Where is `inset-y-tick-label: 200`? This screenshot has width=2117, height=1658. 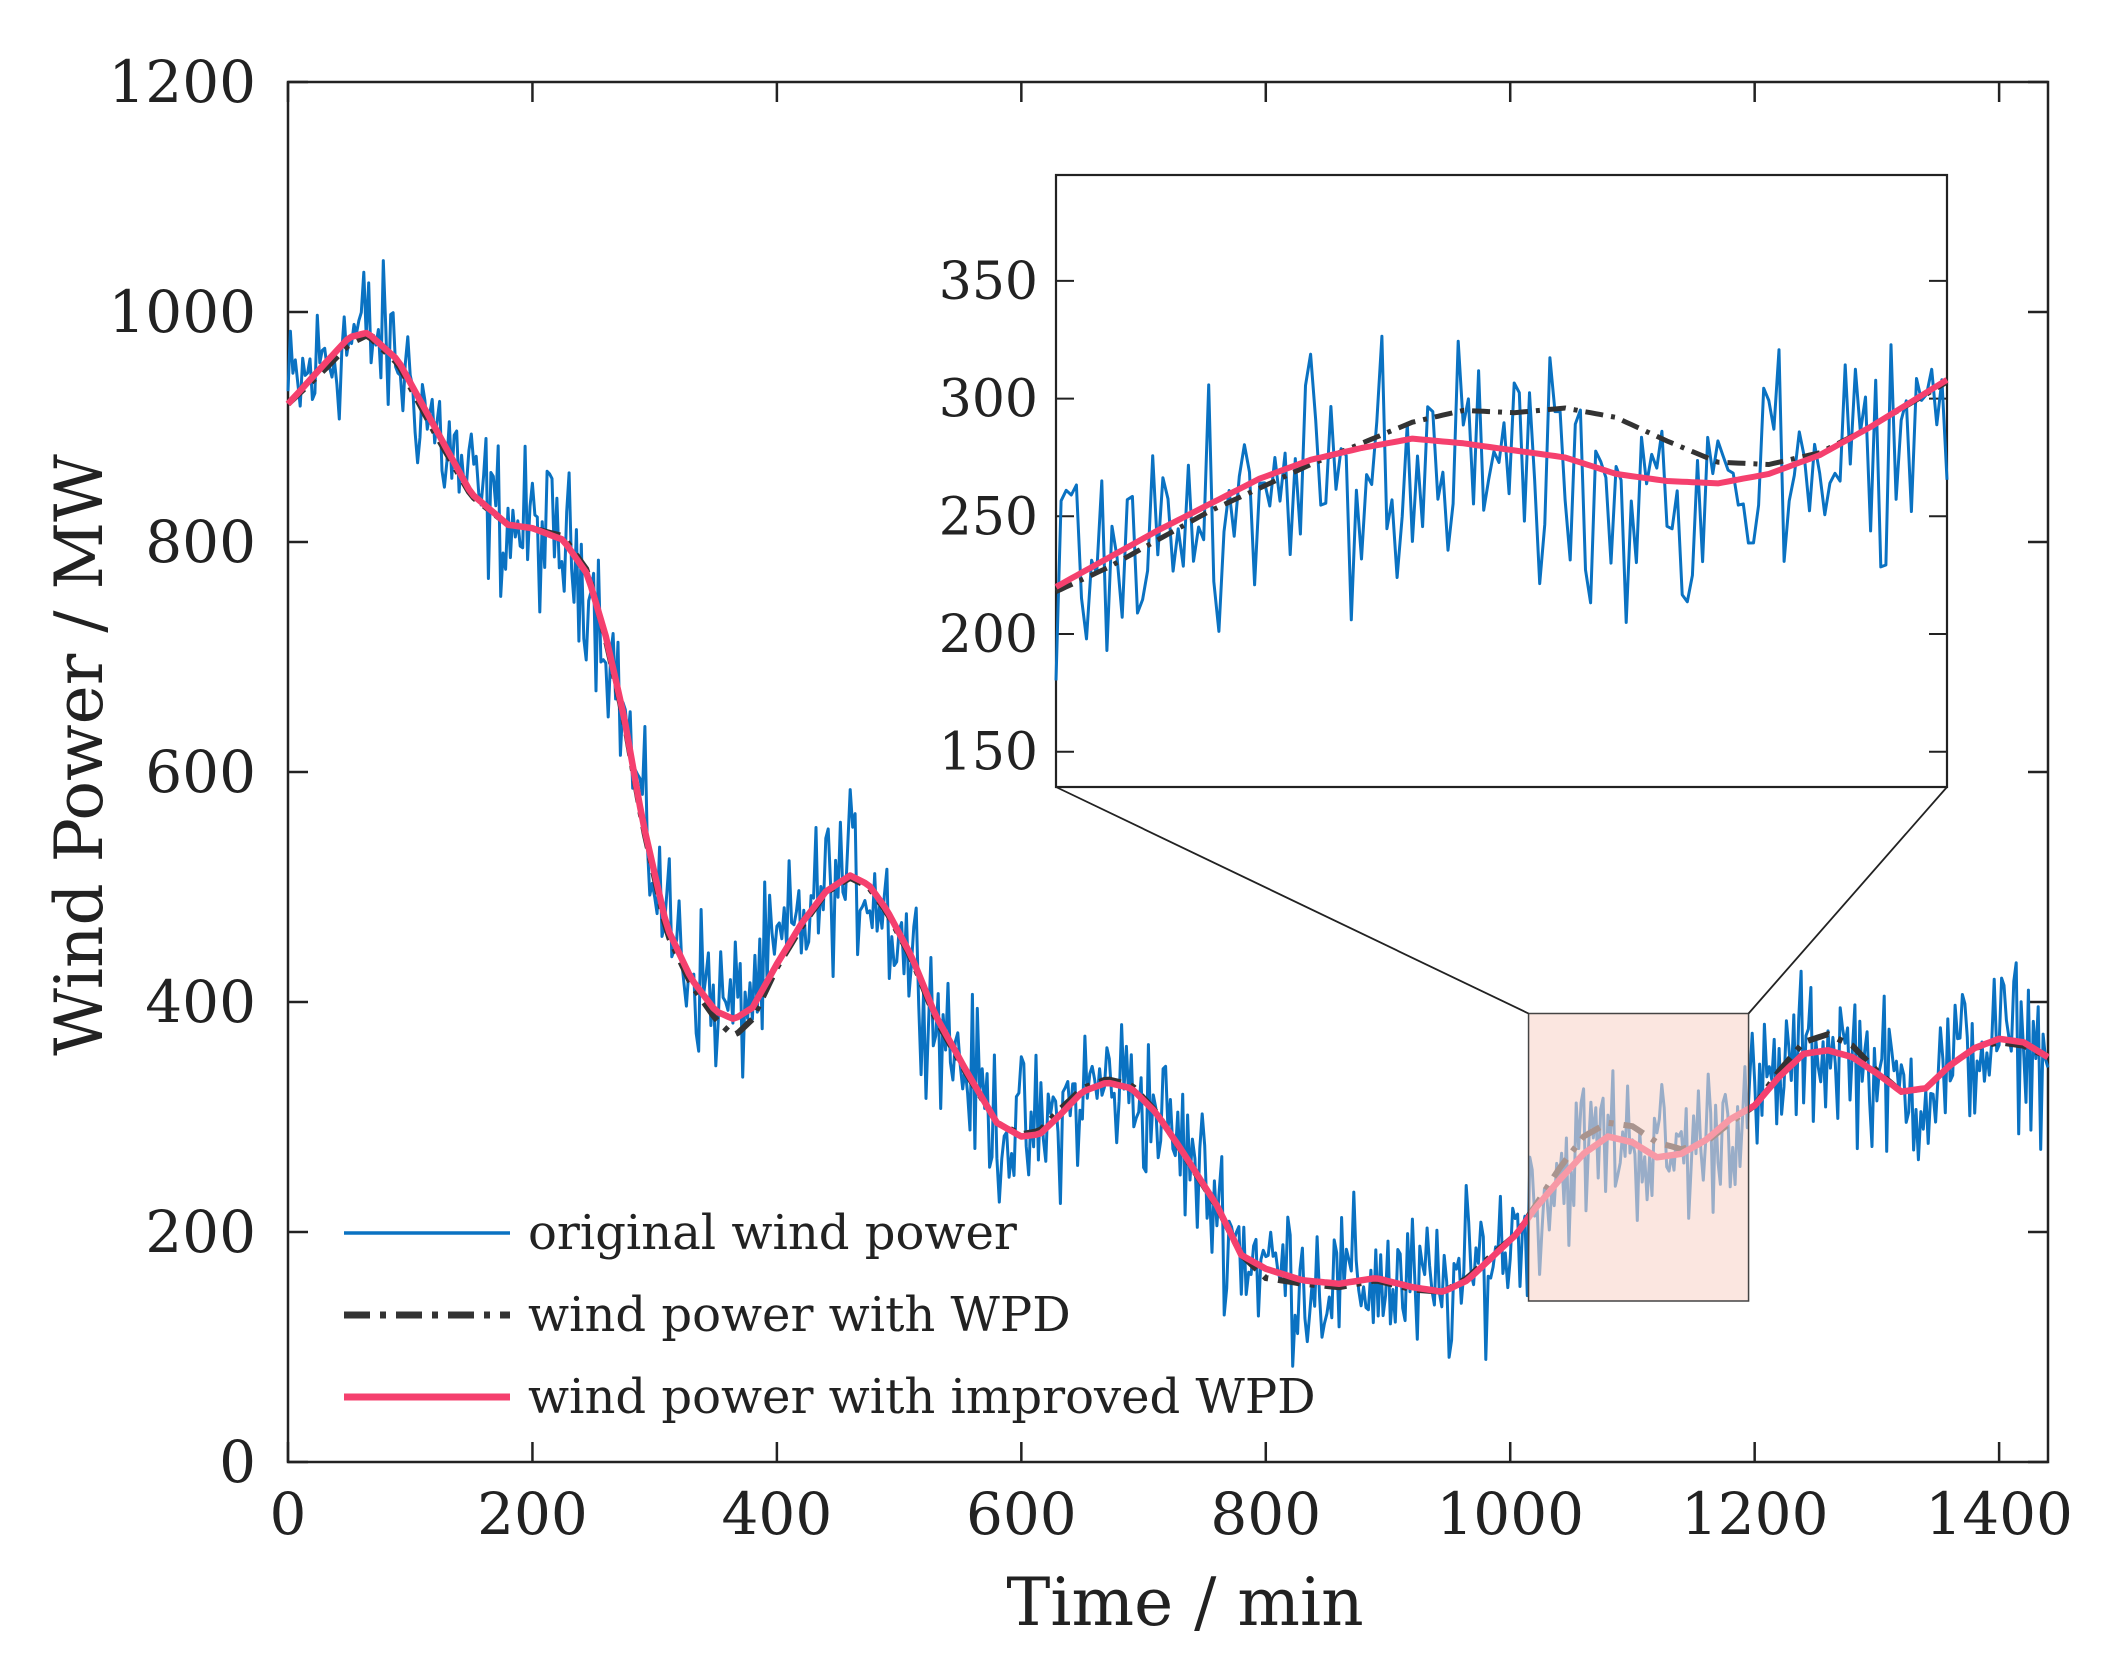
inset-y-tick-label: 200 is located at coordinates (988, 635).